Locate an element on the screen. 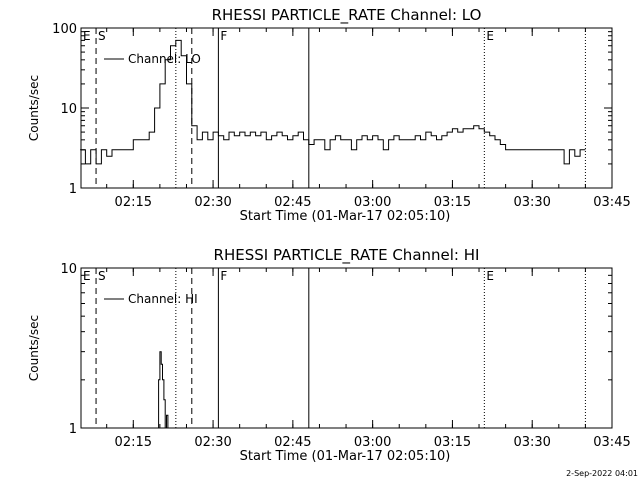  plot-timestamp: 2-Sep-2022 04:01 is located at coordinates (602, 473).